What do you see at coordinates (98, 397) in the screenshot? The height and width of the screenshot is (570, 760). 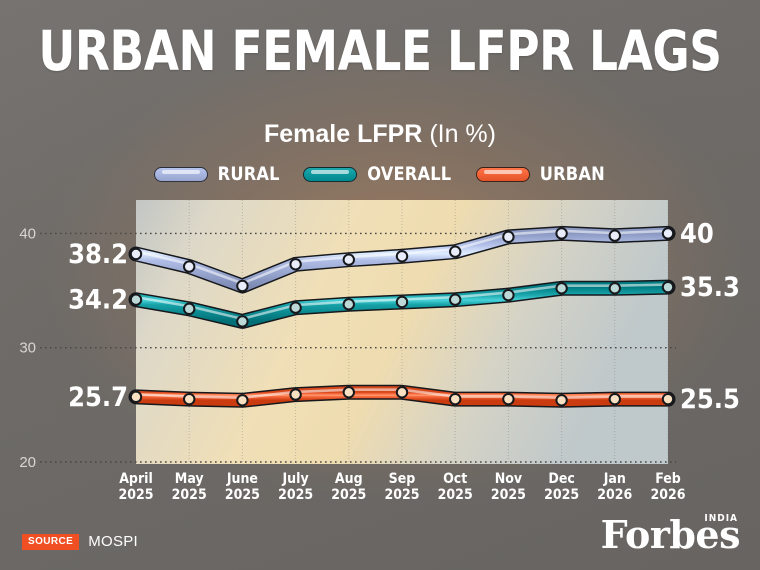 I see `series-start-label-urban: 25.7` at bounding box center [98, 397].